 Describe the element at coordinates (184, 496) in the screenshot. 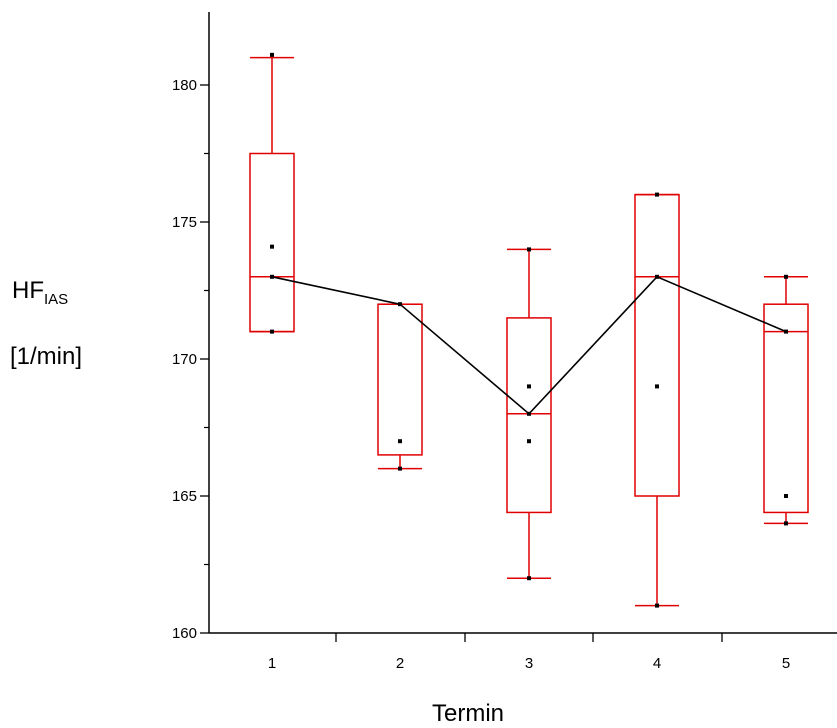

I see `y-tick-label: 165` at that location.